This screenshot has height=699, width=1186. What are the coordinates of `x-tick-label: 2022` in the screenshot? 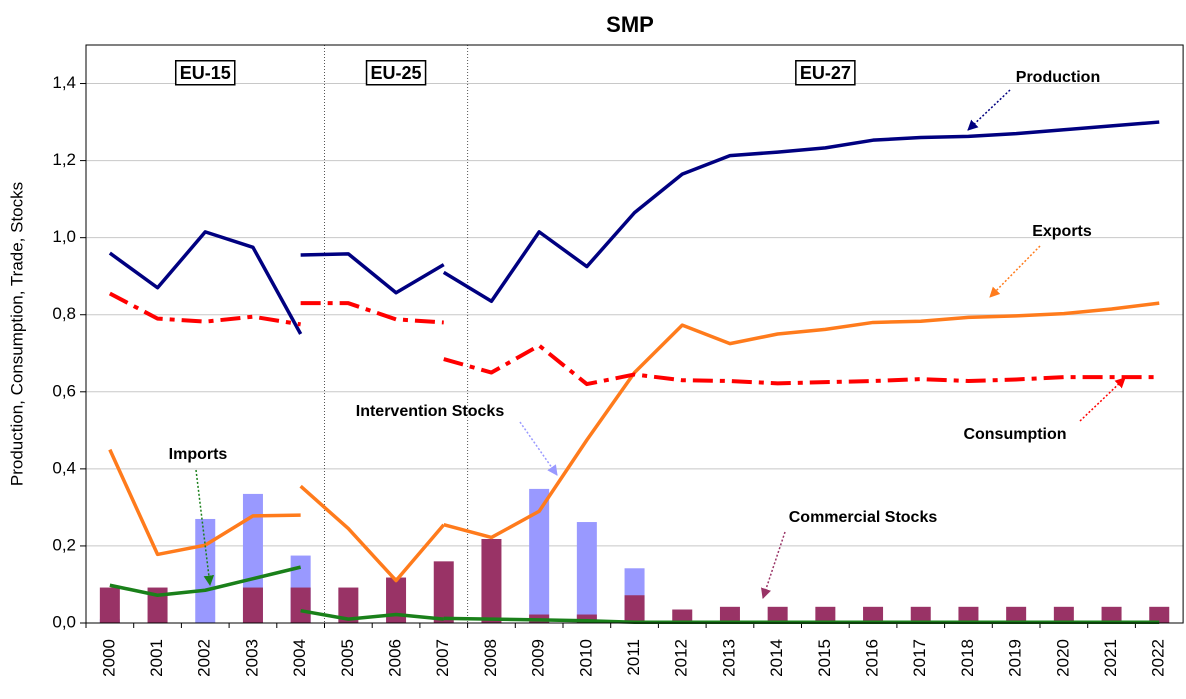 It's located at (1158, 658).